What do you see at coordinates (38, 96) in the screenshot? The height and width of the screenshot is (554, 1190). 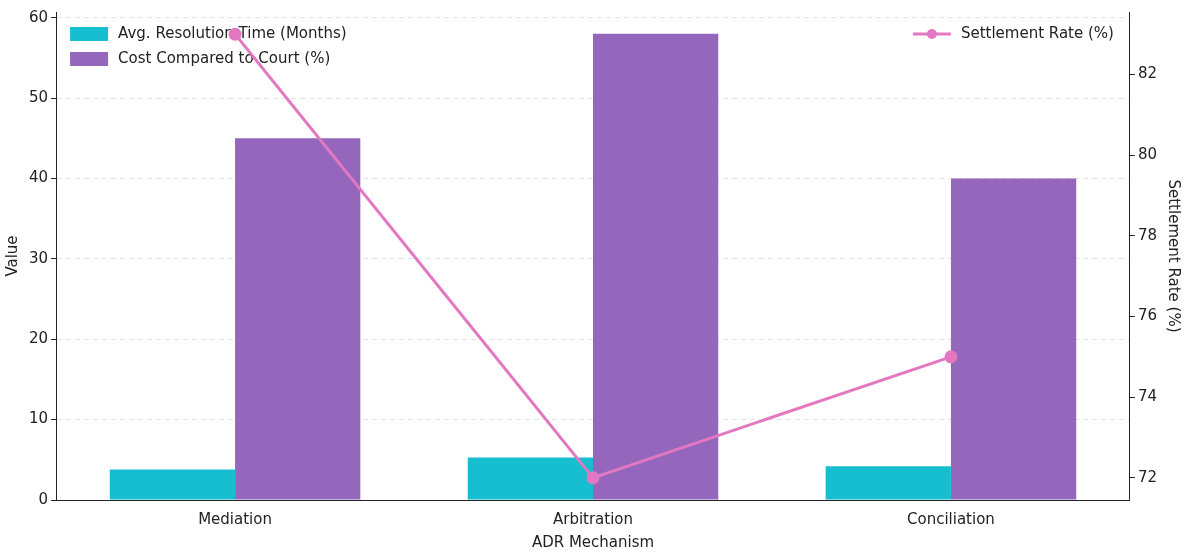 I see `y-tick-label: 50` at bounding box center [38, 96].